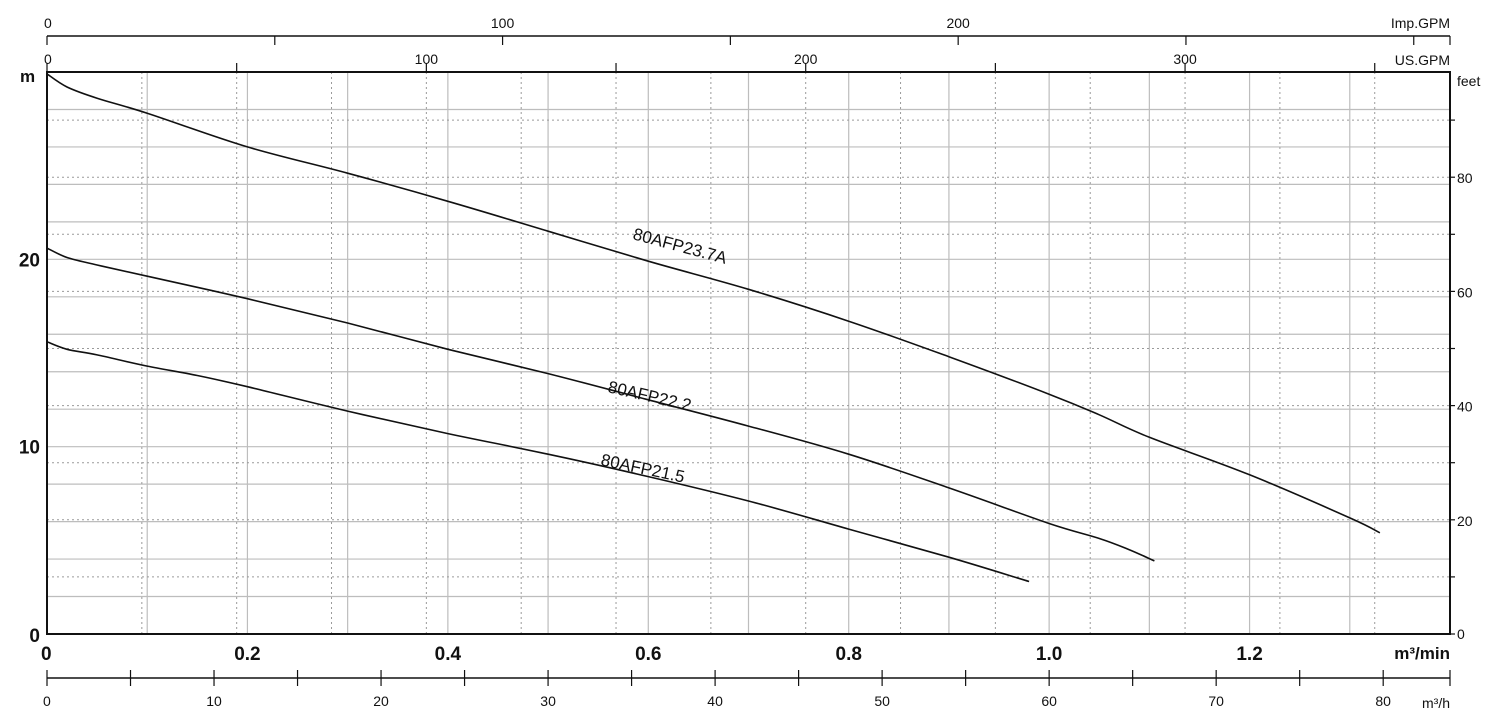 The width and height of the screenshot is (1500, 720). Describe the element at coordinates (747, 689) in the screenshot. I see `m3h-axis: 0 10 20 30 40 50 60 70 80` at that location.